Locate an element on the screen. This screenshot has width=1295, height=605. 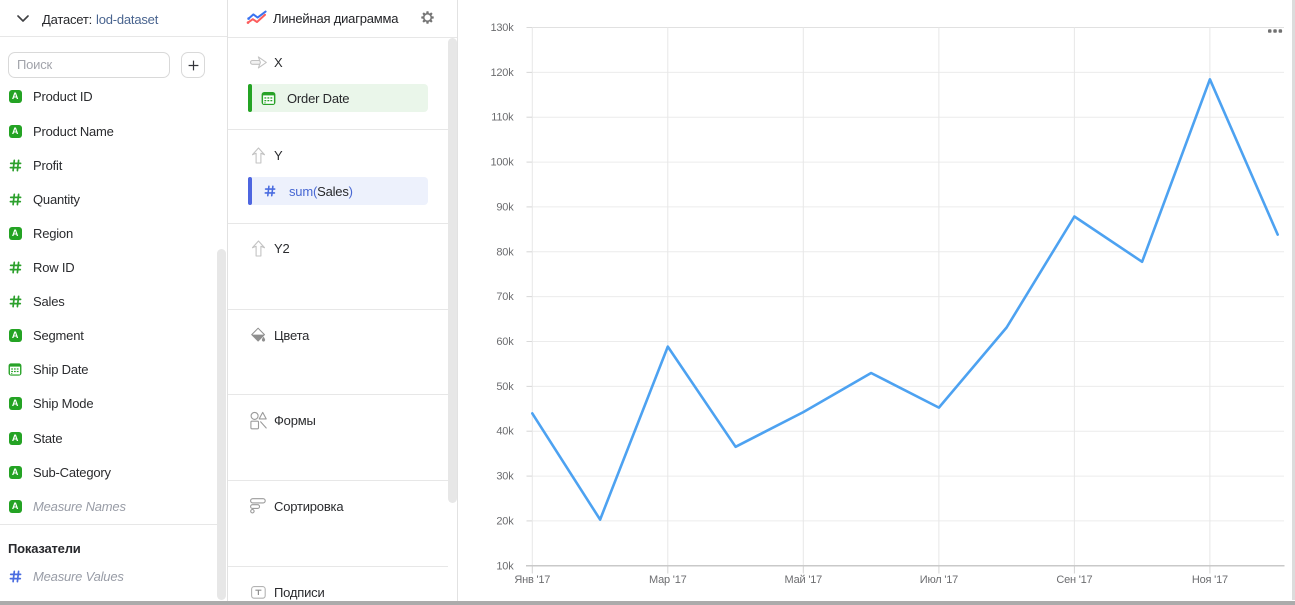
svg-text: 100k is located at coordinates (502, 163).